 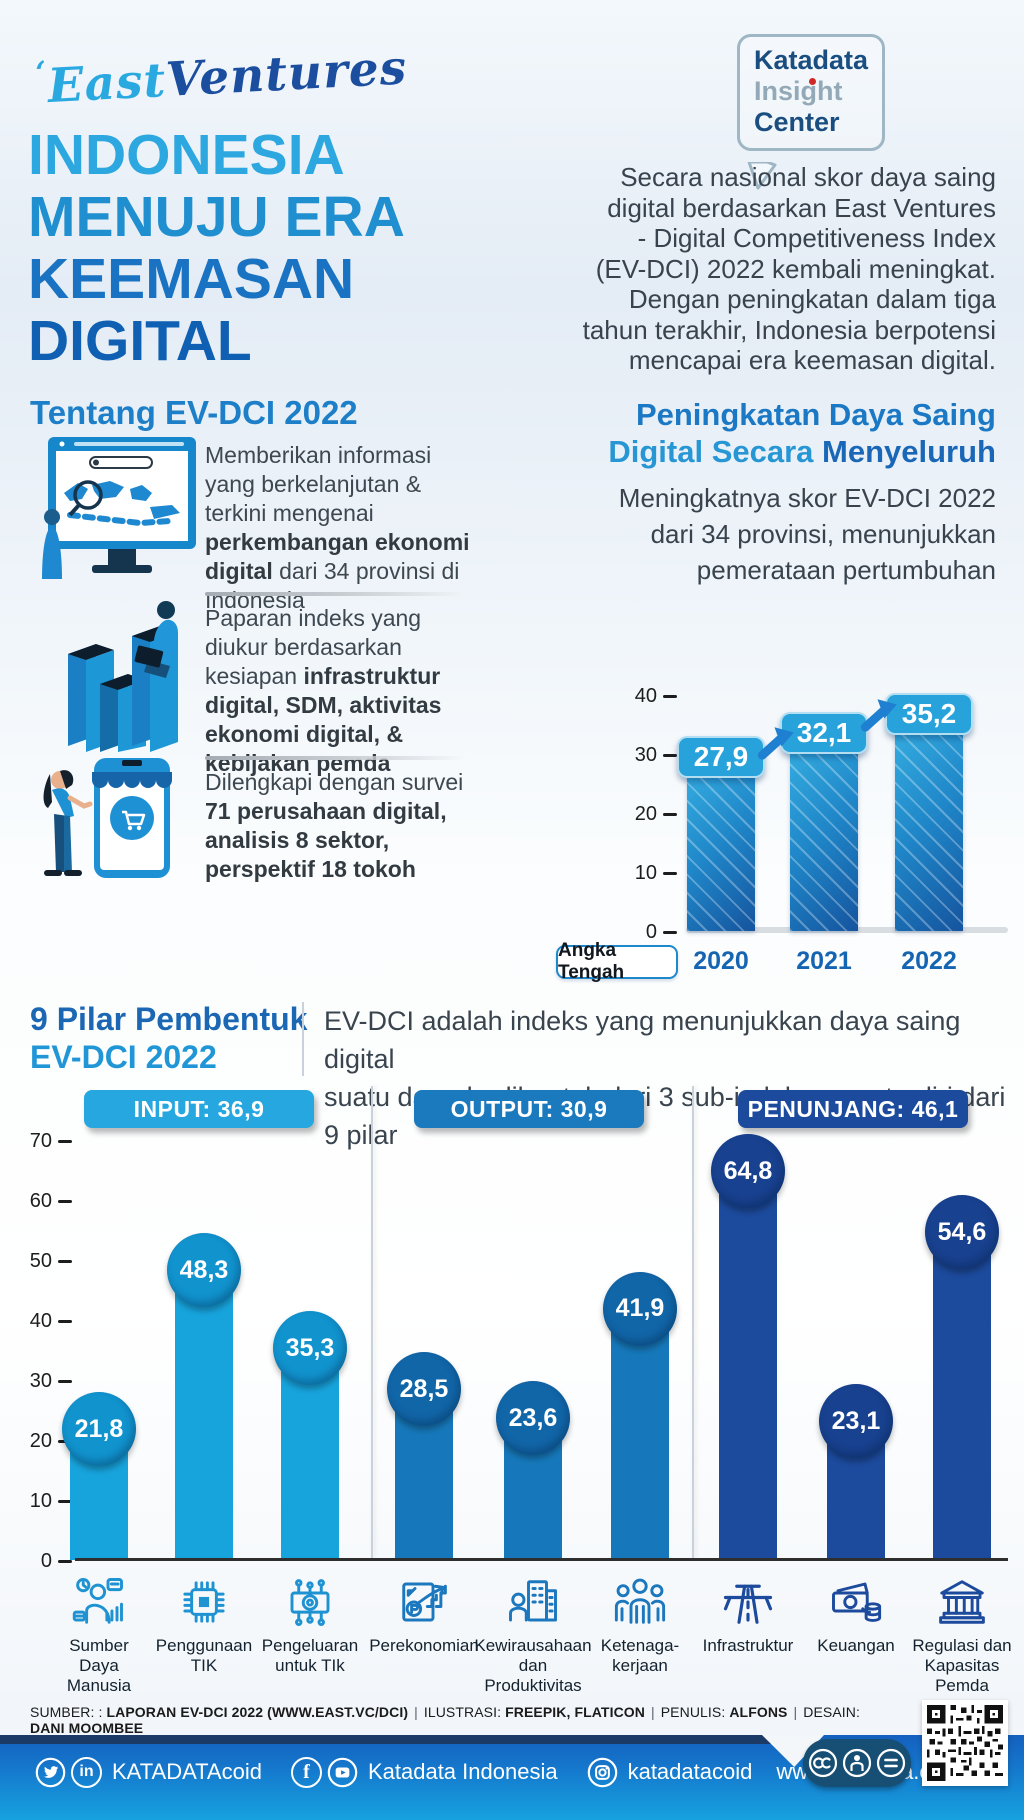 I want to click on category-kewirausahaan: Kewirausahaan dan Produktivitas, so click(x=533, y=1634).